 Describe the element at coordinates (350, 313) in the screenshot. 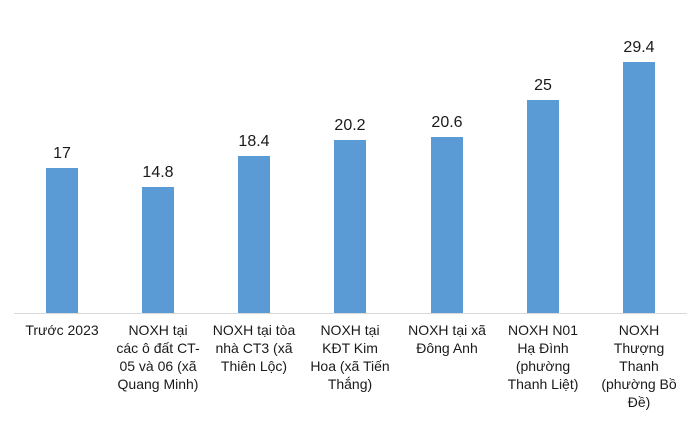

I see `x-axis-line` at that location.